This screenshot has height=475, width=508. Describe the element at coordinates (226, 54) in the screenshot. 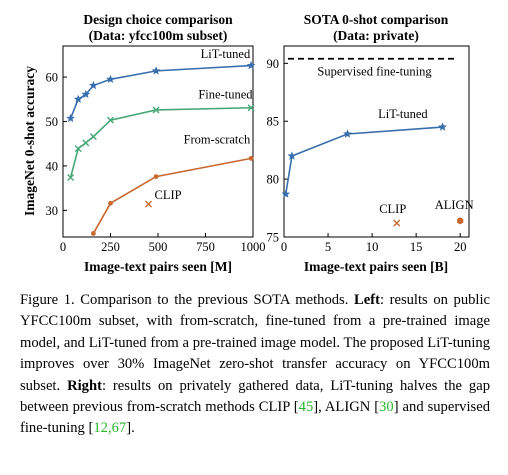

I see `left-series-label-lit-tuned: LiT-tuned` at that location.